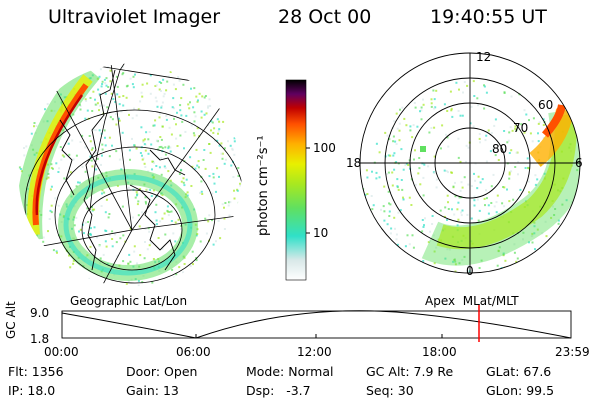 This screenshot has height=400, width=600. I want to click on date-label: 28 Oct 00, so click(325, 17).